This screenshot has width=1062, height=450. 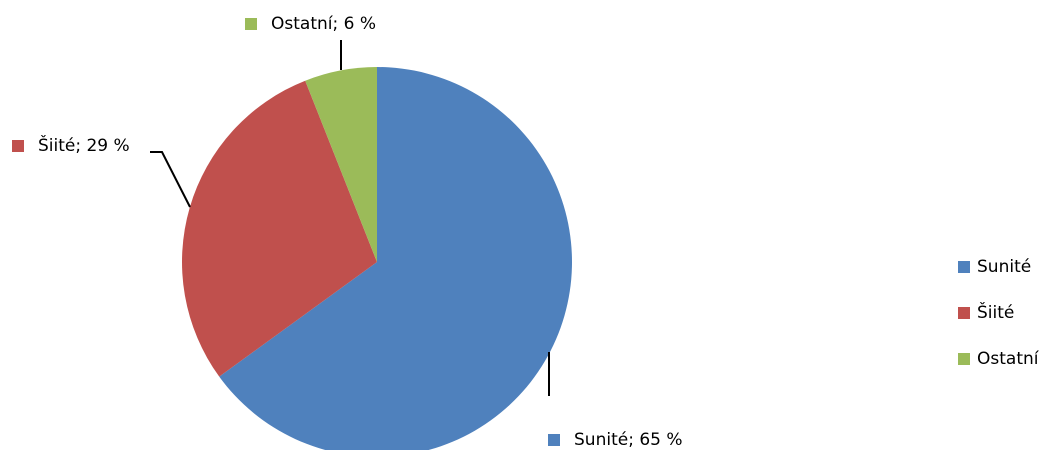 I want to click on legend-label: Sunité, so click(x=1004, y=267).